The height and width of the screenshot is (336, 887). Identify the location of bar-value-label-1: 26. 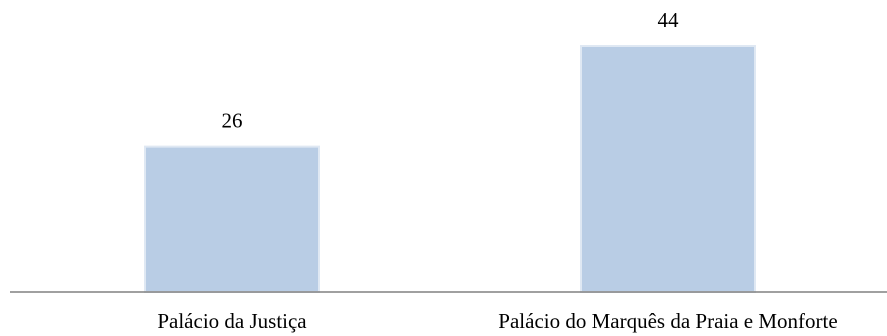
(232, 121).